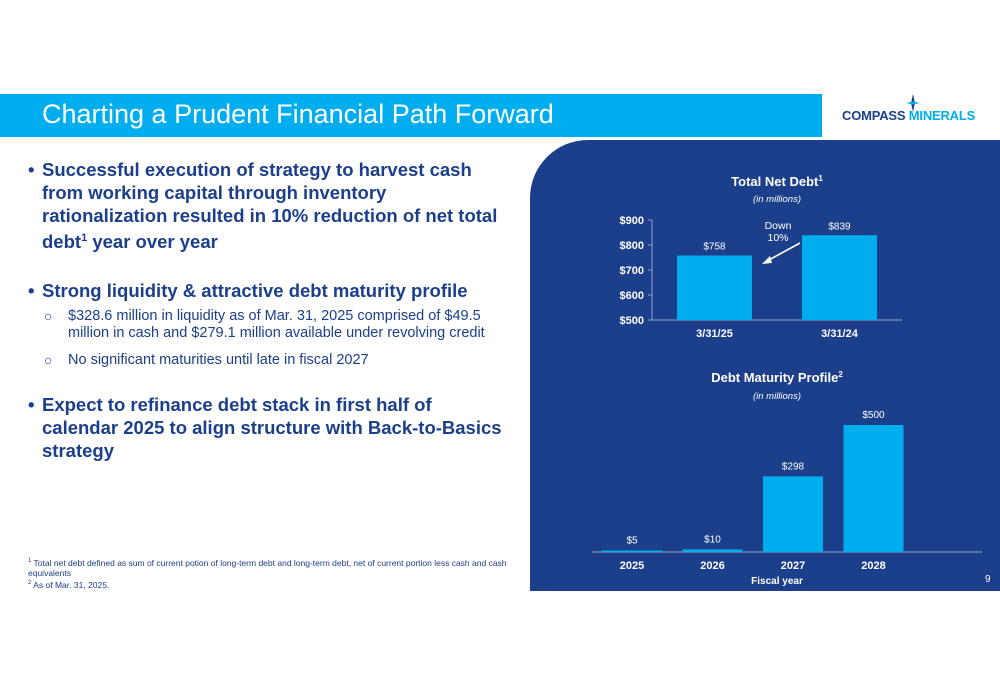 This screenshot has width=1000, height=685. Describe the element at coordinates (777, 377) in the screenshot. I see `maturity-chart-title: Debt Maturity Profile2` at that location.